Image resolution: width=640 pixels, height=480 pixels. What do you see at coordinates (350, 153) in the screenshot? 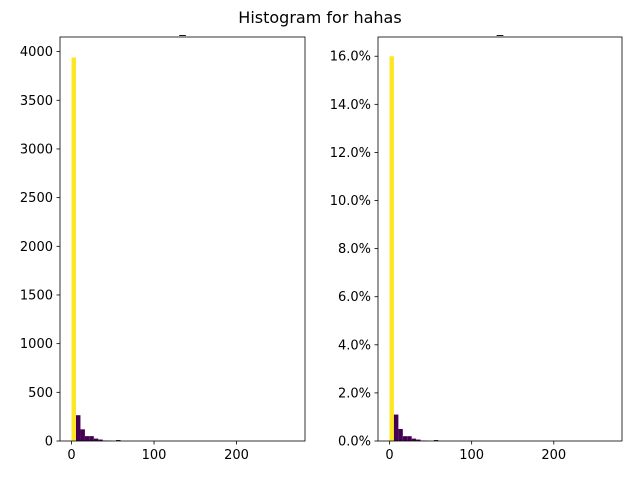
I see `right-y-tick-label: 12.0%` at bounding box center [350, 153].